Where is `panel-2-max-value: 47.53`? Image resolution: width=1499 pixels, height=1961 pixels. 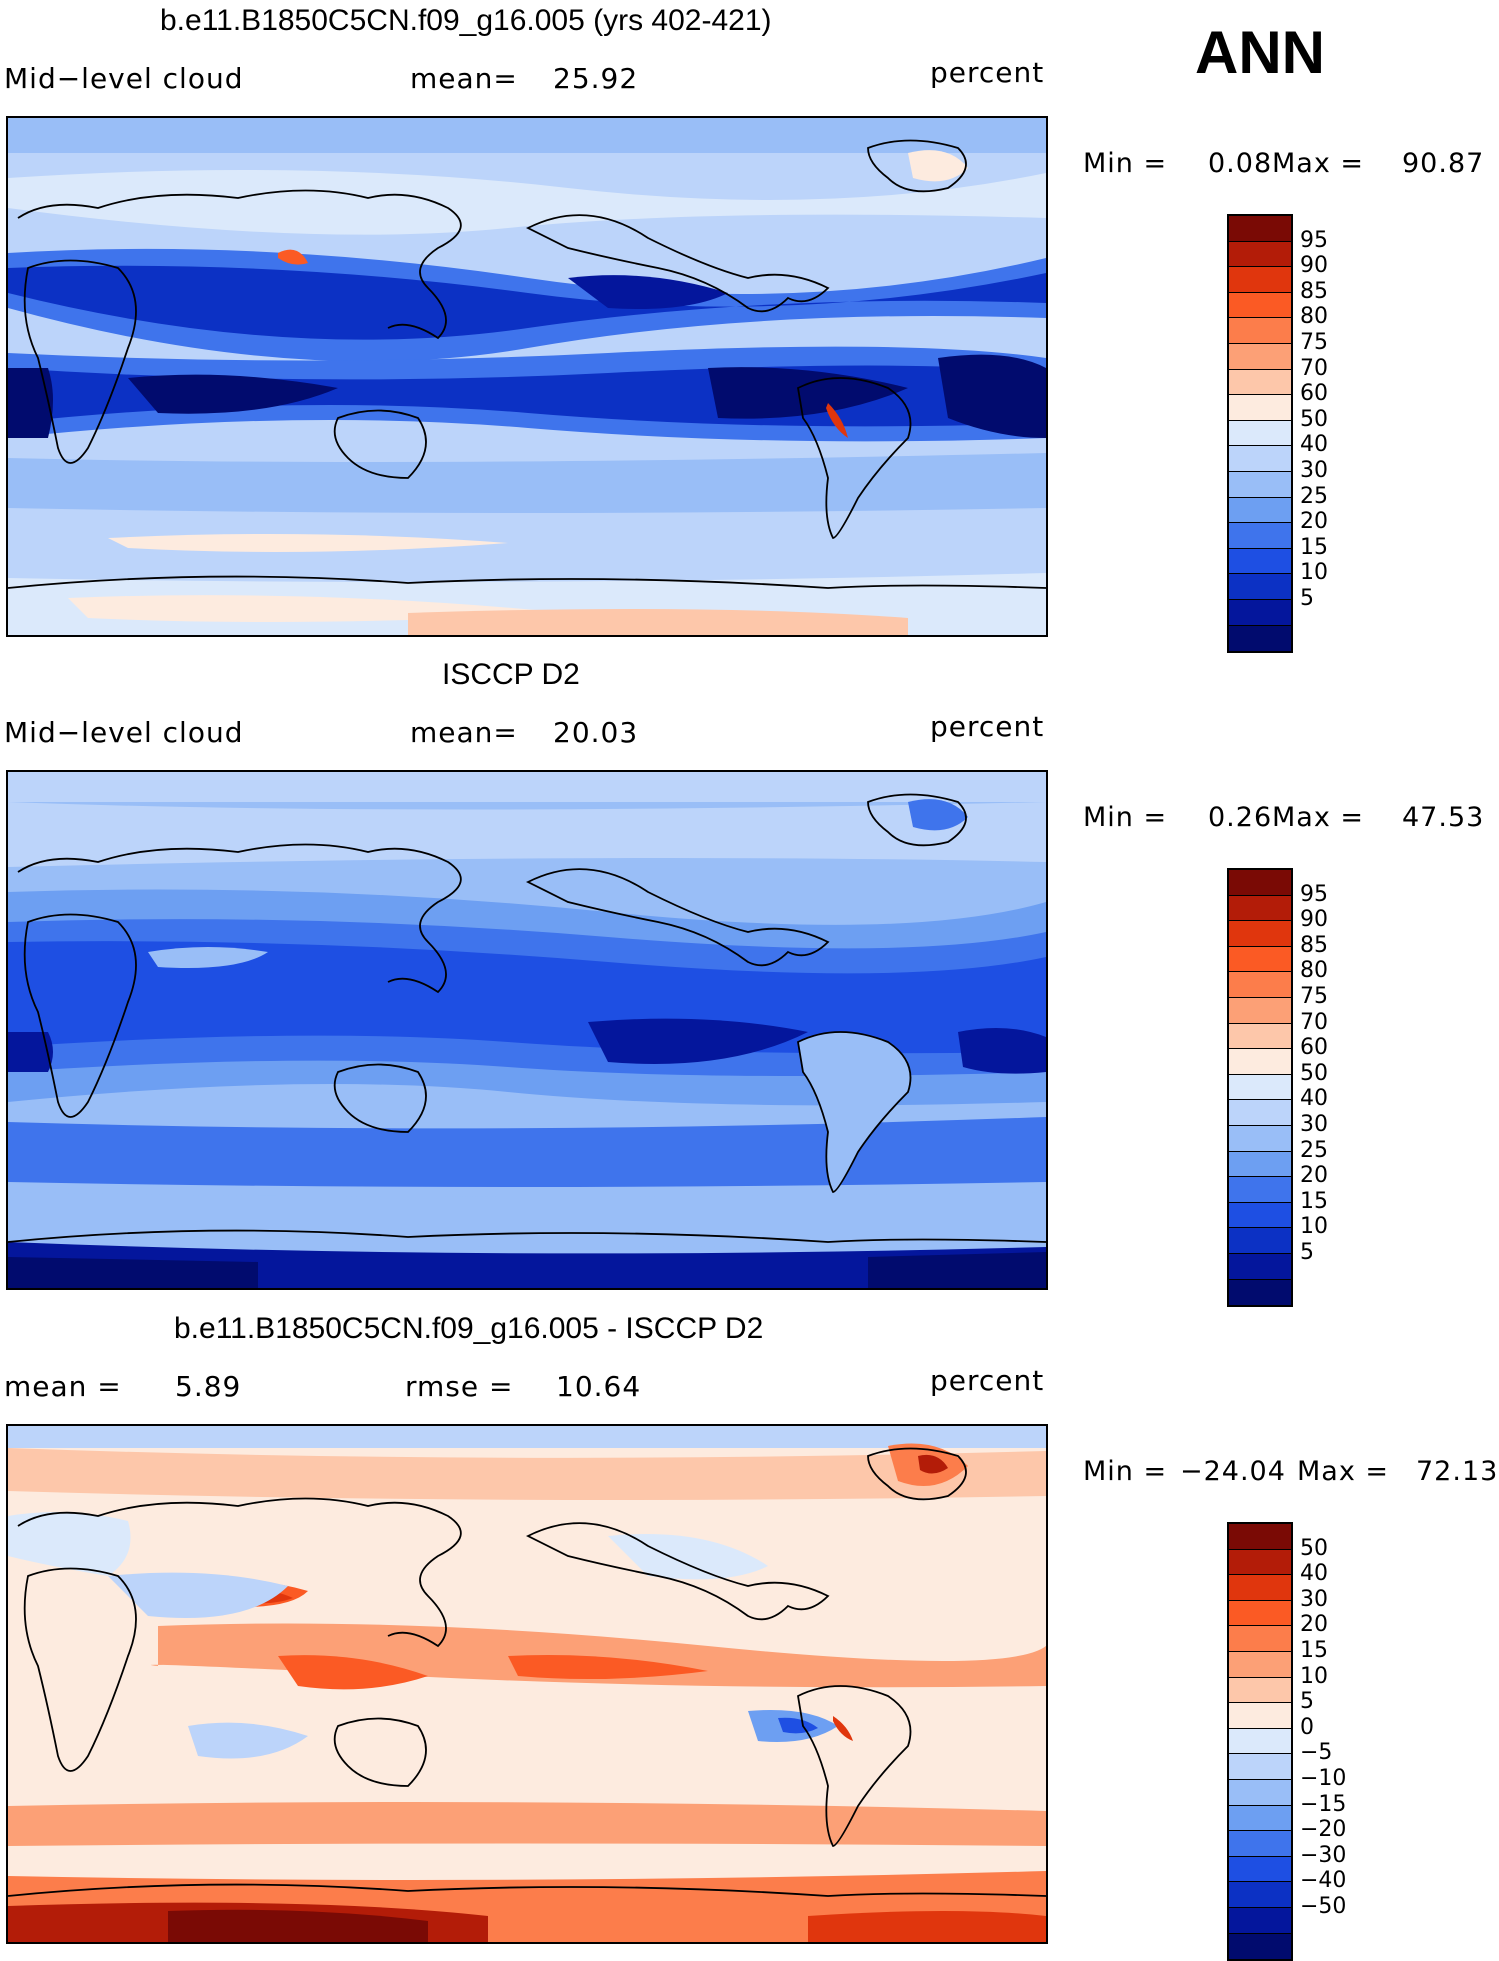 panel-2-max-value: 47.53 is located at coordinates (1443, 817).